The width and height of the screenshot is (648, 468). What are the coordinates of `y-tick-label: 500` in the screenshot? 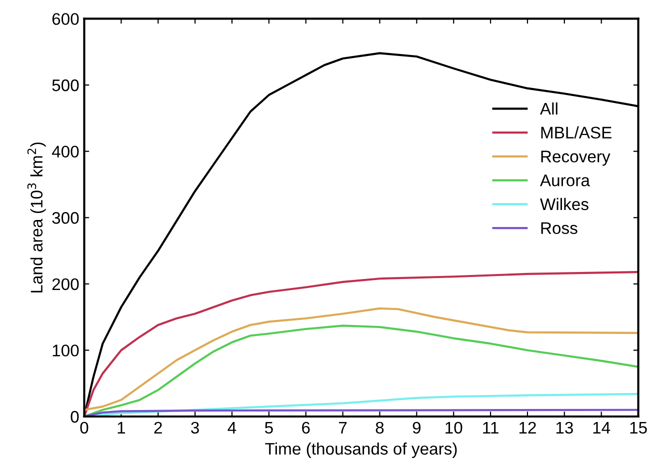 It's located at (65, 85).